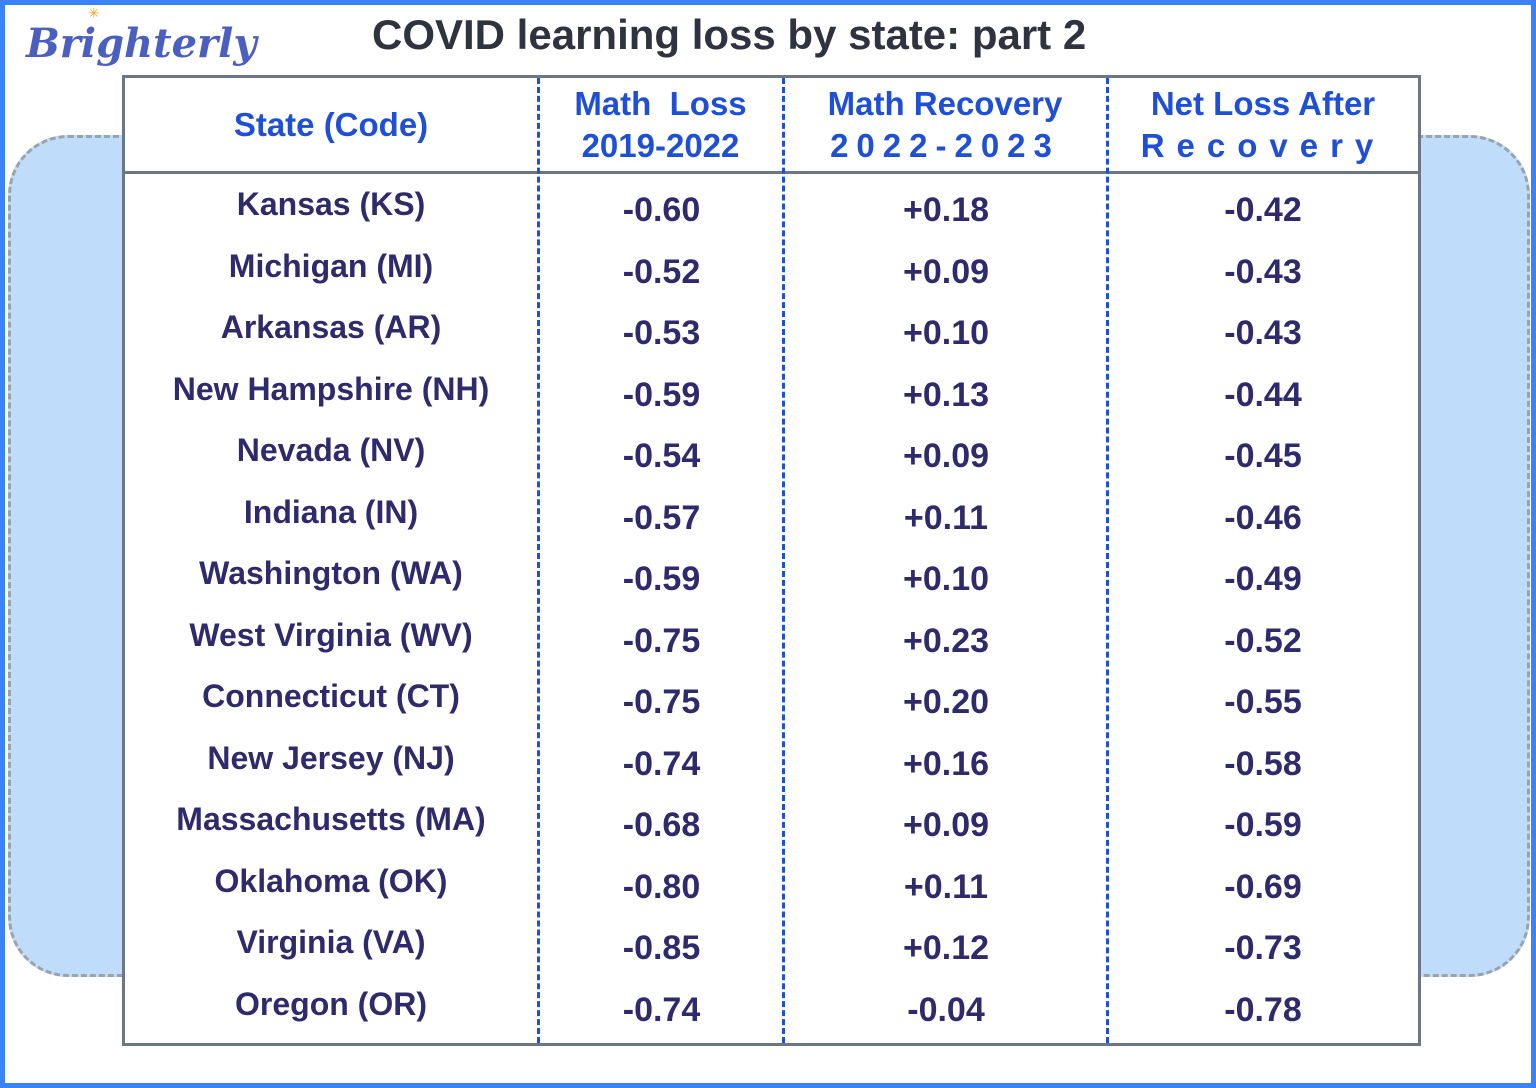 The image size is (1536, 1088). What do you see at coordinates (945, 103) in the screenshot?
I see `header-label: Math Recovery` at bounding box center [945, 103].